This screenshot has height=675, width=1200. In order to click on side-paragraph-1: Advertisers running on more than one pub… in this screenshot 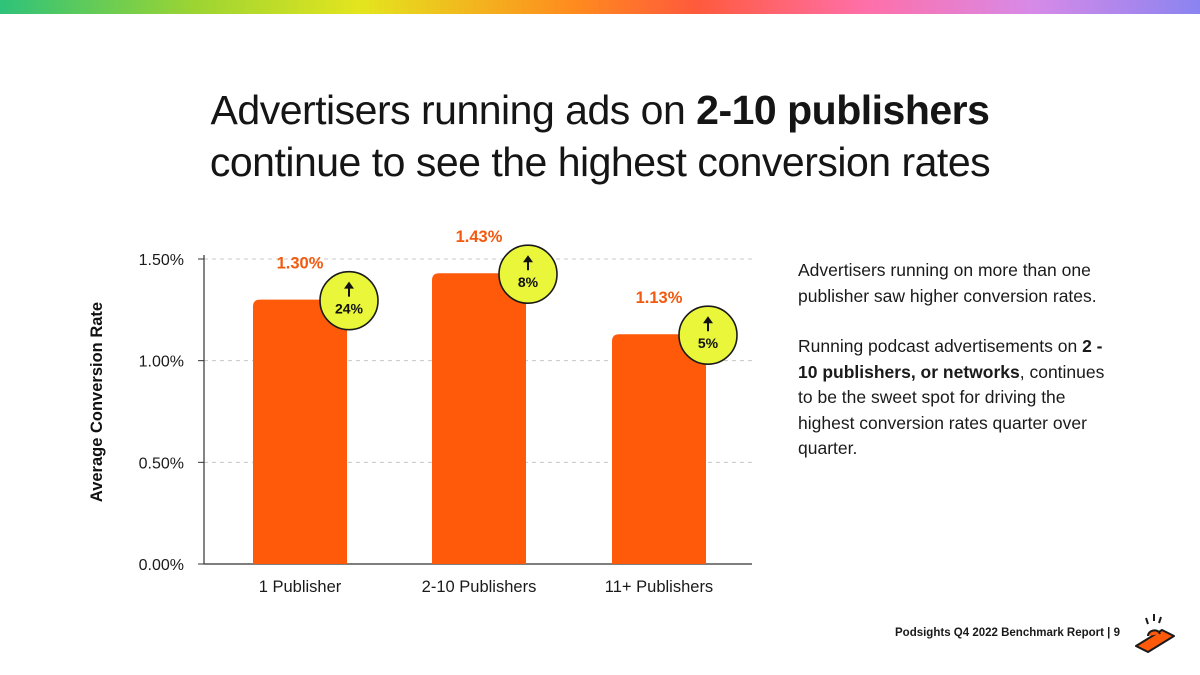, I will do `click(947, 283)`.